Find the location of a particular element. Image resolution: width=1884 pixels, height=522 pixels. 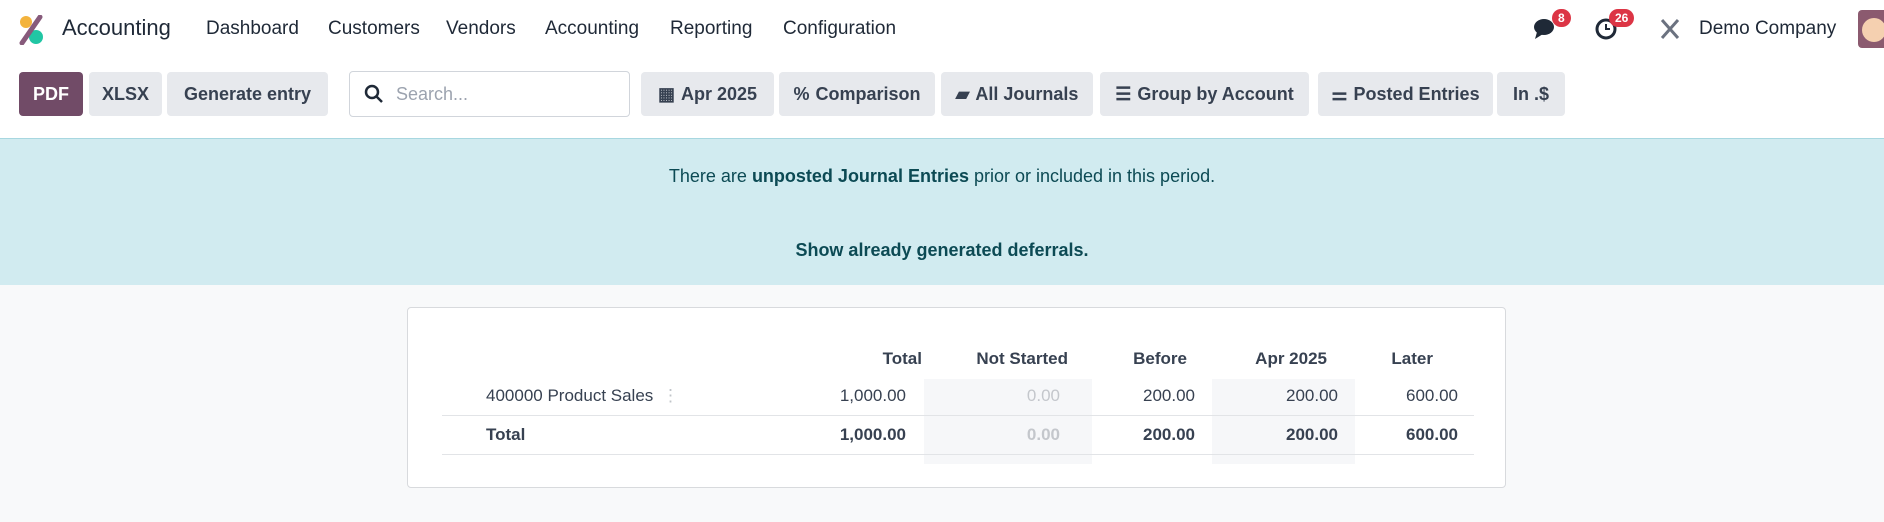

search-icon is located at coordinates (373, 93).